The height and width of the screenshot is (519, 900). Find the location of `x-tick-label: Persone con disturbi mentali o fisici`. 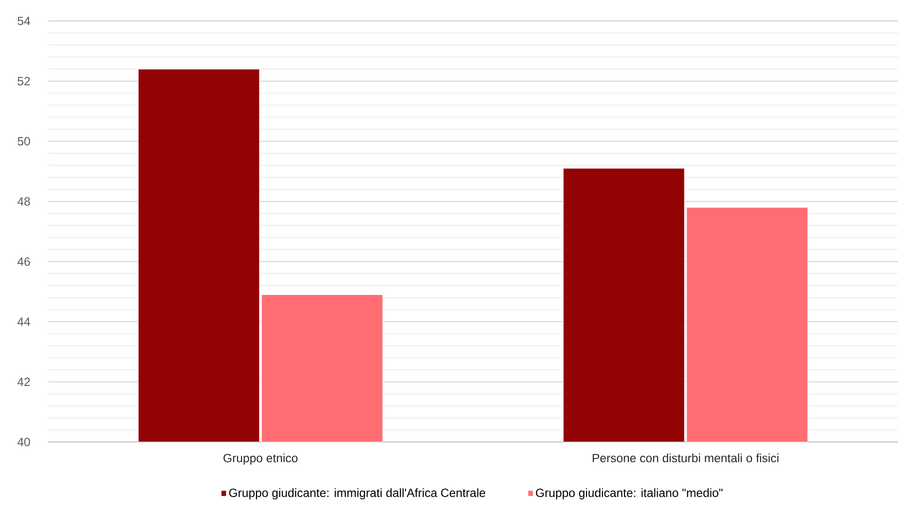

x-tick-label: Persone con disturbi mentali o fisici is located at coordinates (685, 458).